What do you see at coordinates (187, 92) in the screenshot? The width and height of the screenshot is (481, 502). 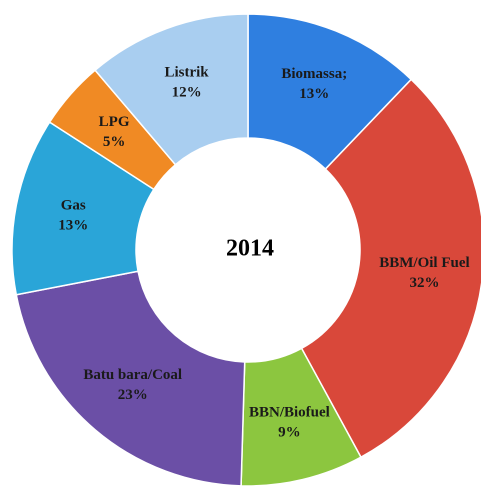 I see `segment-value-label: 12%` at bounding box center [187, 92].